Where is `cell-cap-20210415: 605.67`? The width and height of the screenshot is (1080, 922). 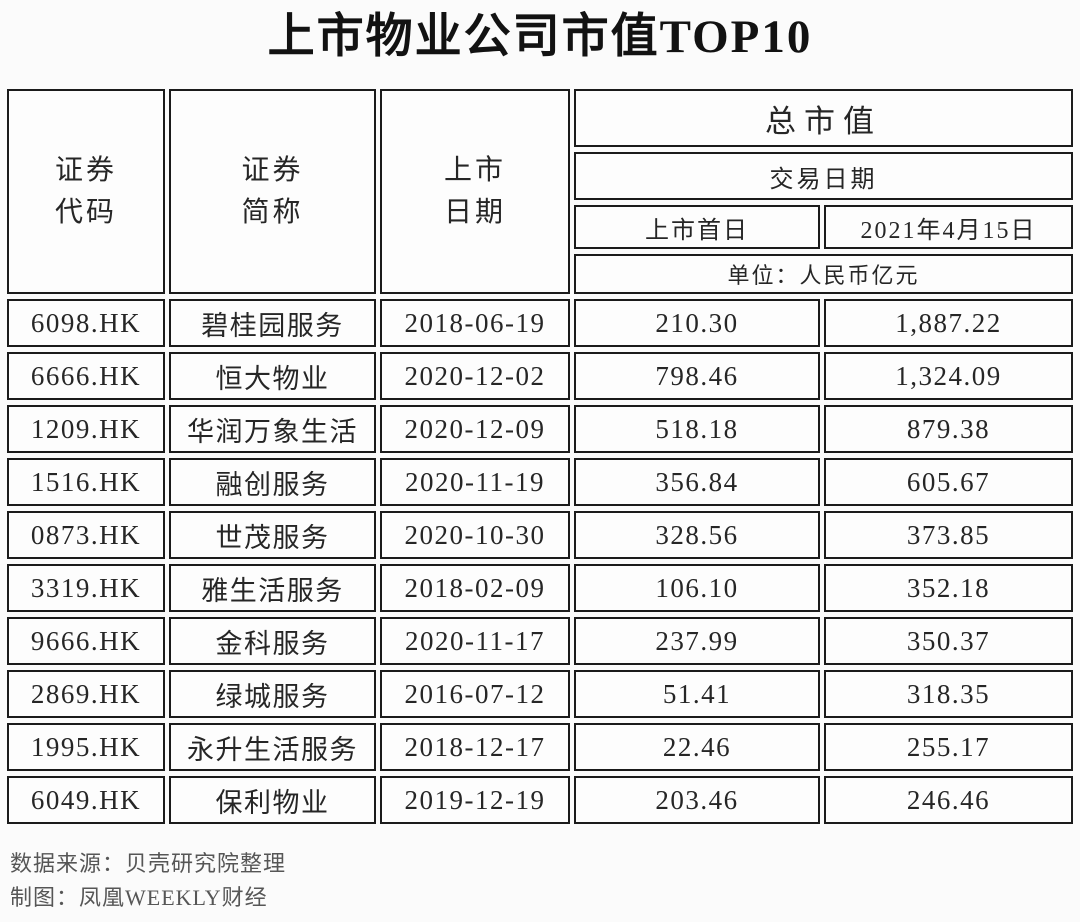 cell-cap-20210415: 605.67 is located at coordinates (948, 482).